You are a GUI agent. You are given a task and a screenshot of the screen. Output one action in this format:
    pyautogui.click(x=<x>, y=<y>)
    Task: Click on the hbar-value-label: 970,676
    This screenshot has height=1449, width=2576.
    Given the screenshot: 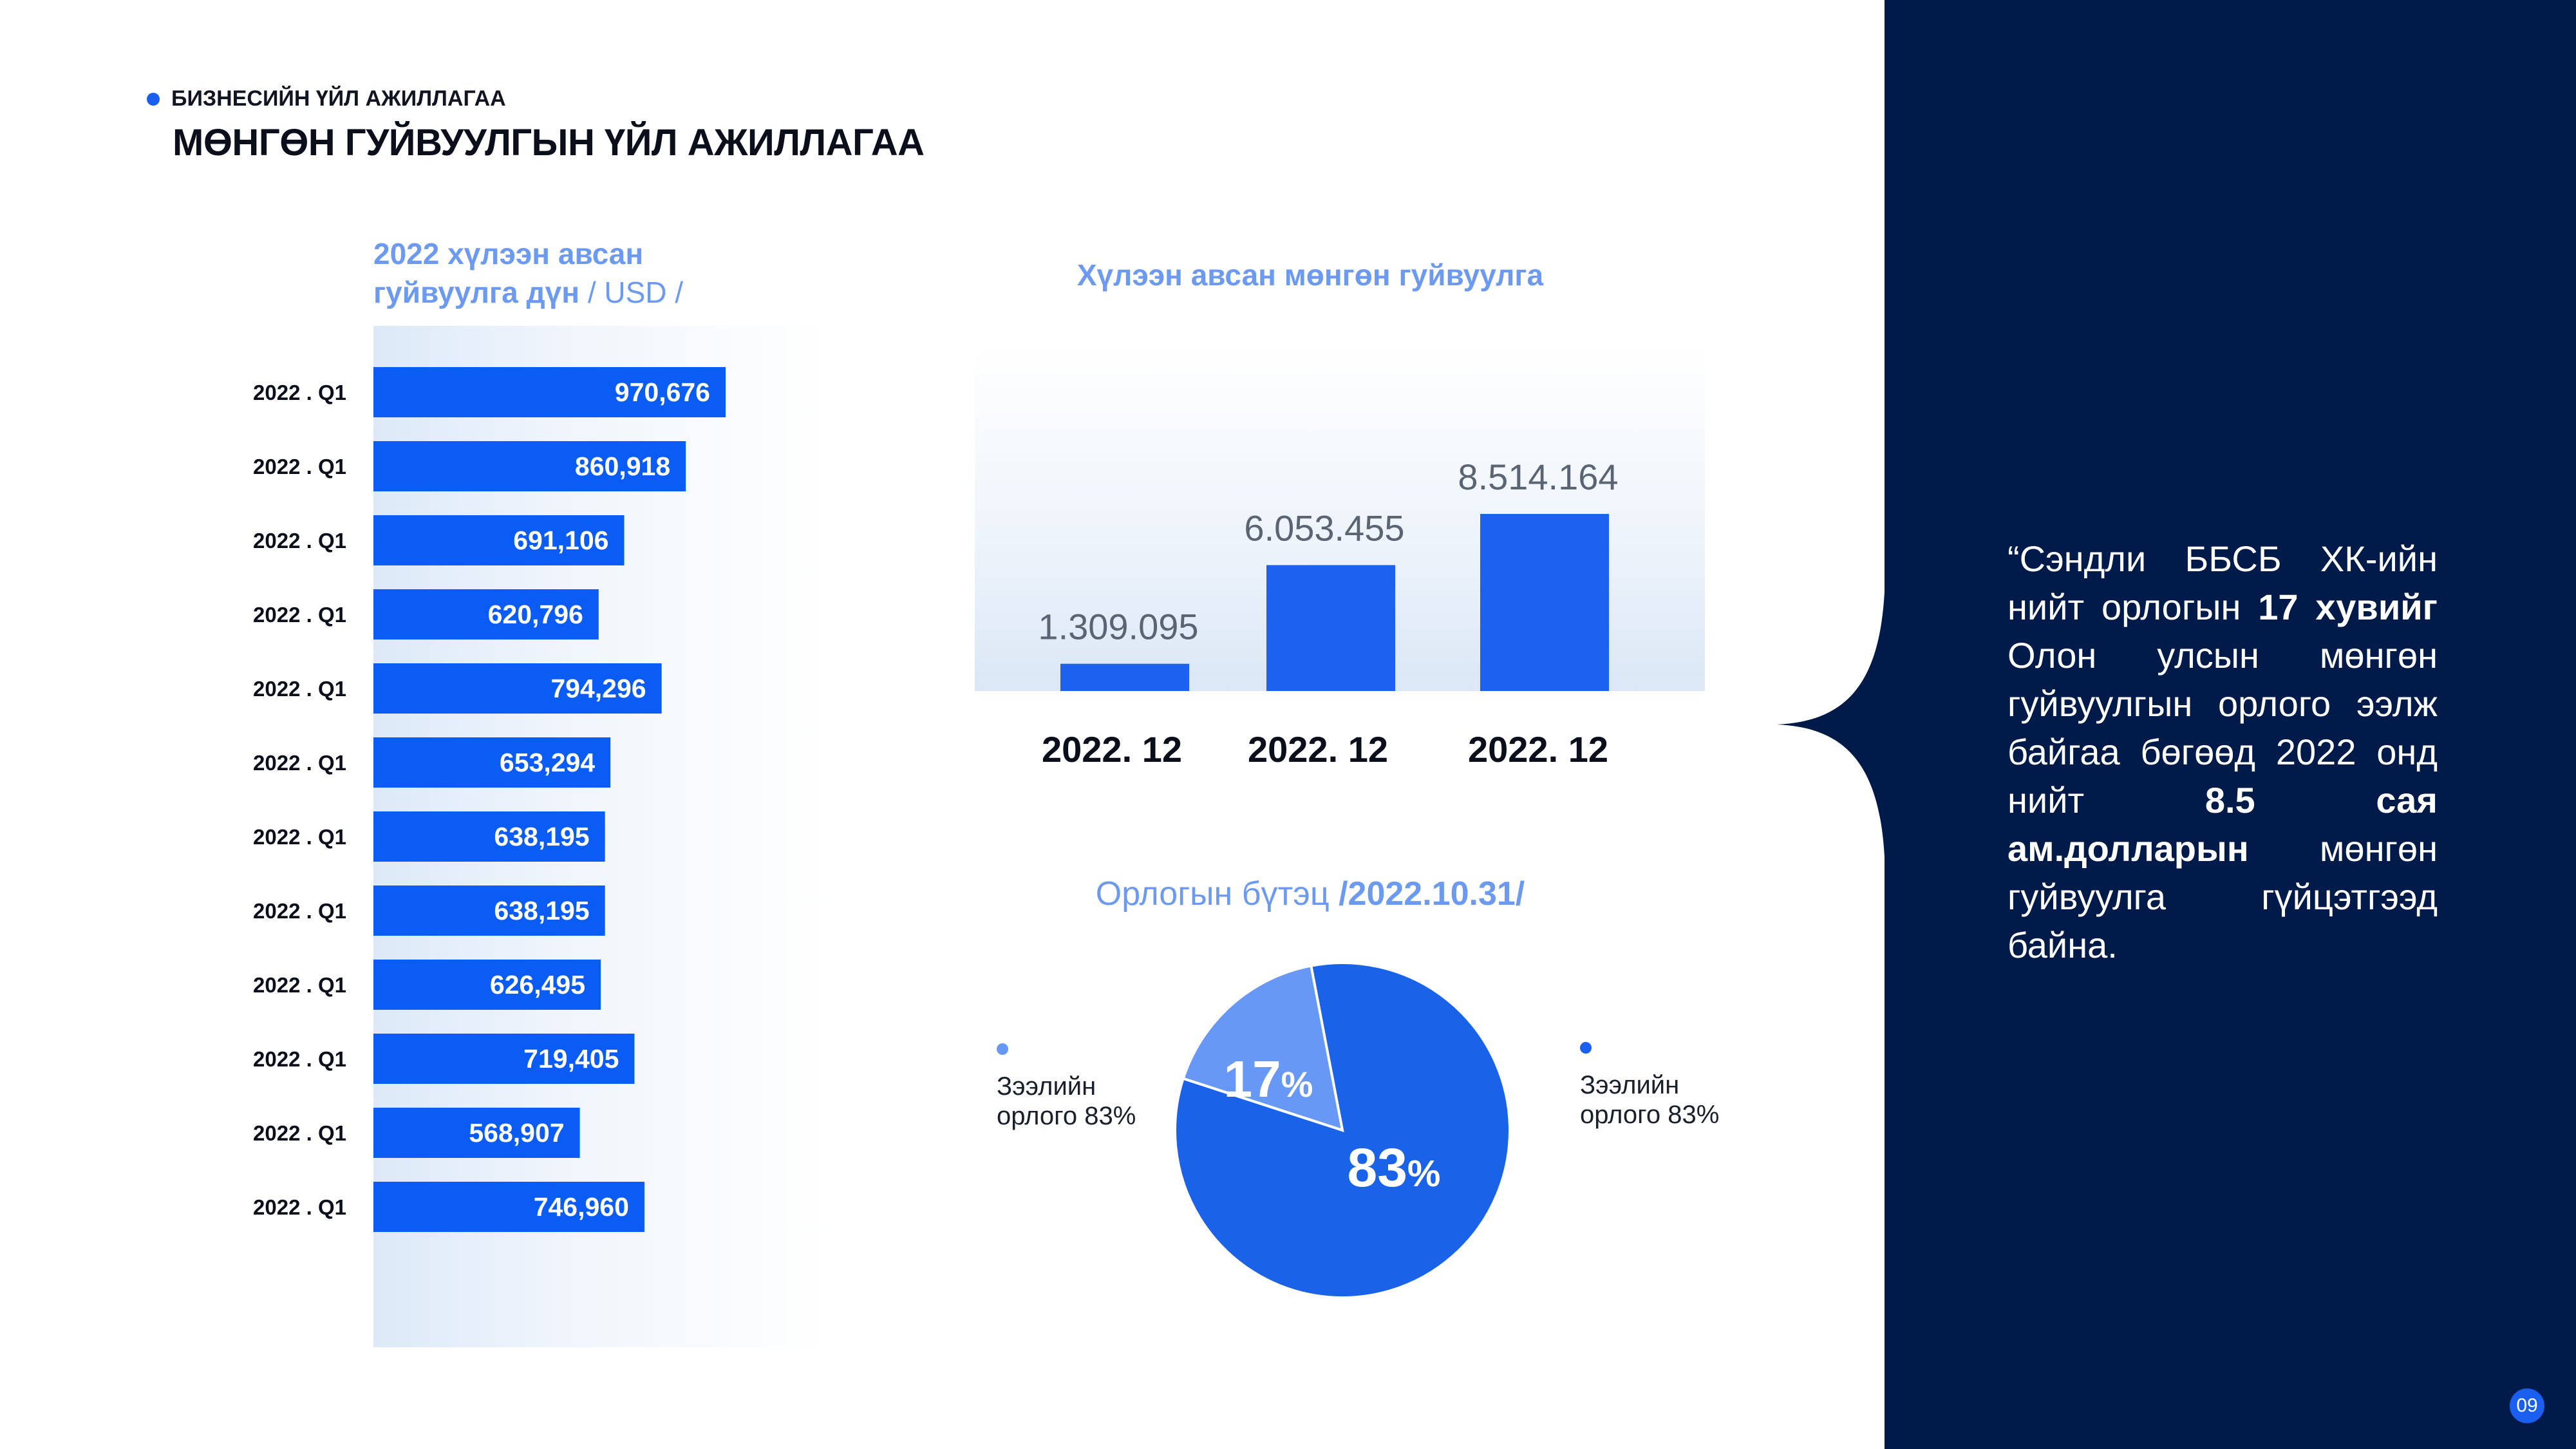 What is the action you would take?
    pyautogui.click(x=662, y=392)
    